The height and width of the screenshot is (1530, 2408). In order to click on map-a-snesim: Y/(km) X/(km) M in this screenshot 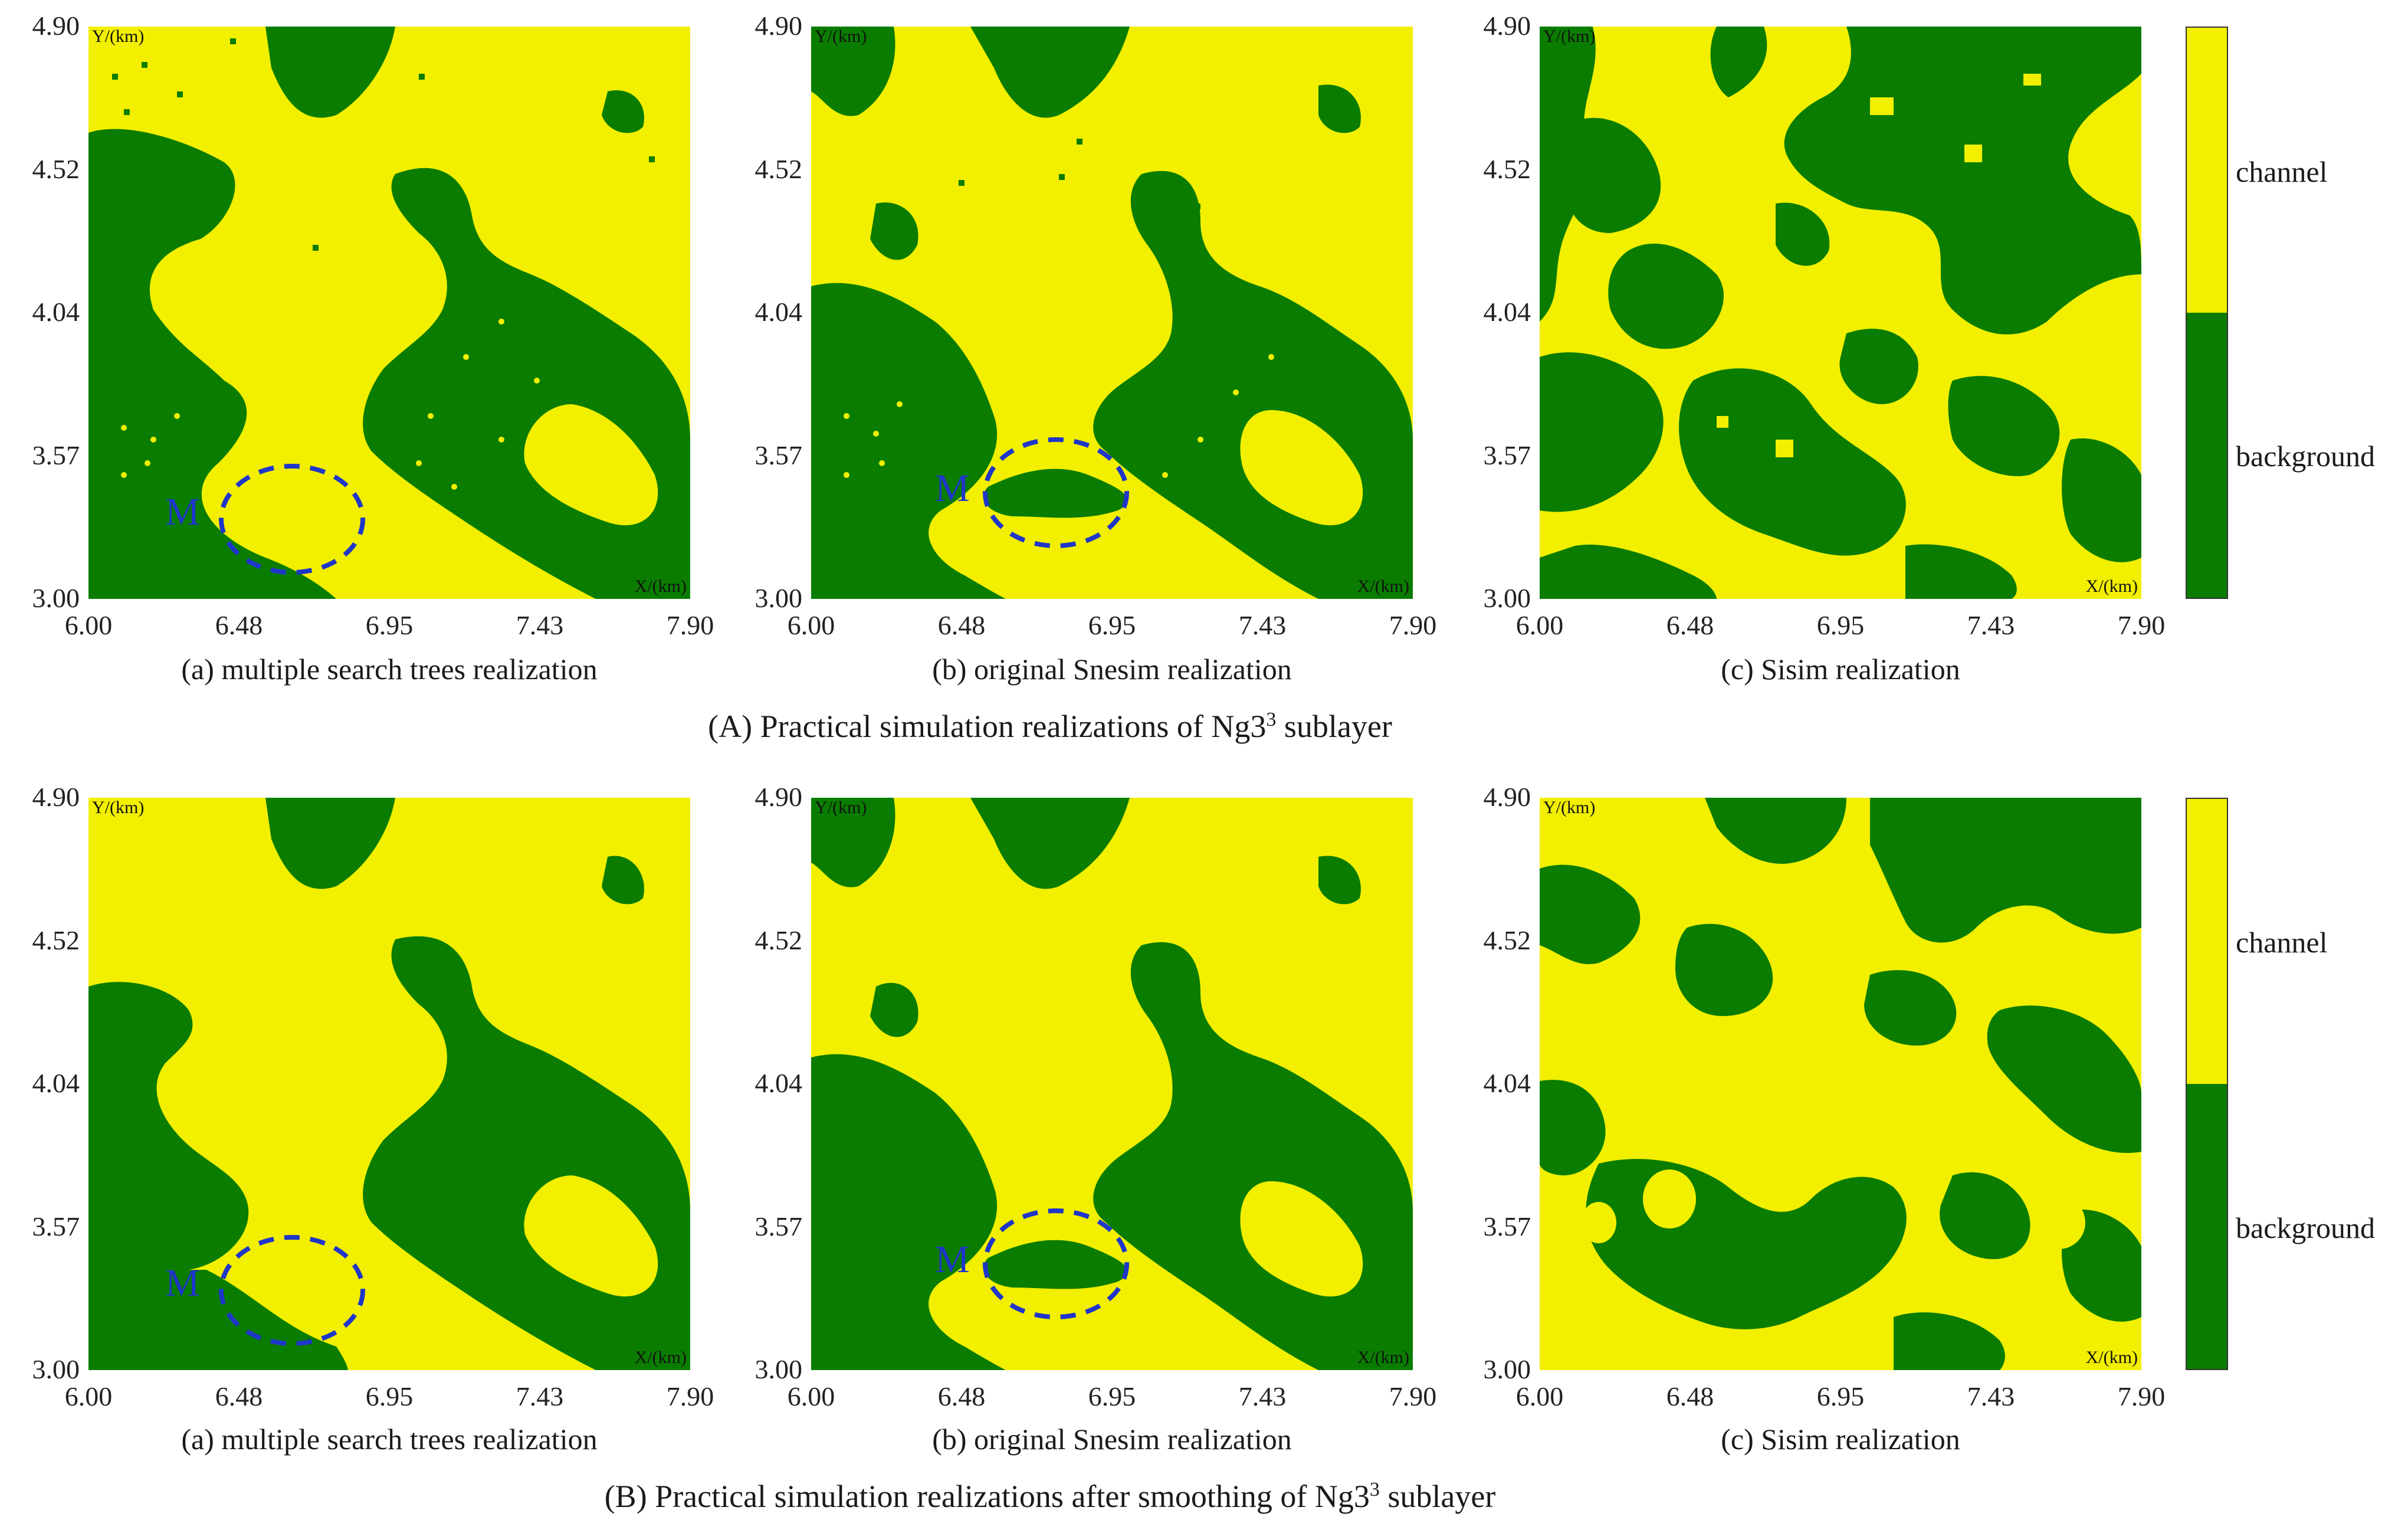, I will do `click(1112, 313)`.